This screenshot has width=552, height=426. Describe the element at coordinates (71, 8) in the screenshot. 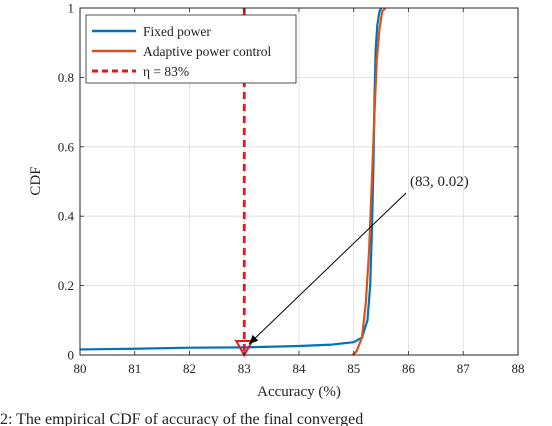

I see `y-tick-label: 1` at that location.